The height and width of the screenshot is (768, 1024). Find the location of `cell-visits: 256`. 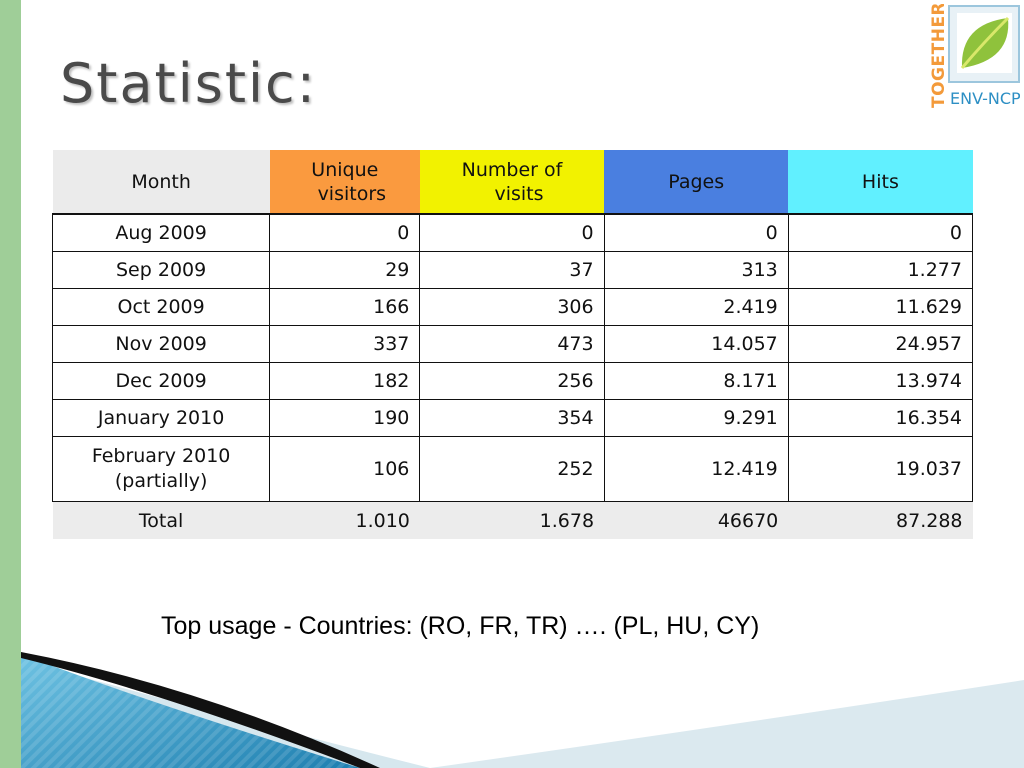

cell-visits: 256 is located at coordinates (512, 381).